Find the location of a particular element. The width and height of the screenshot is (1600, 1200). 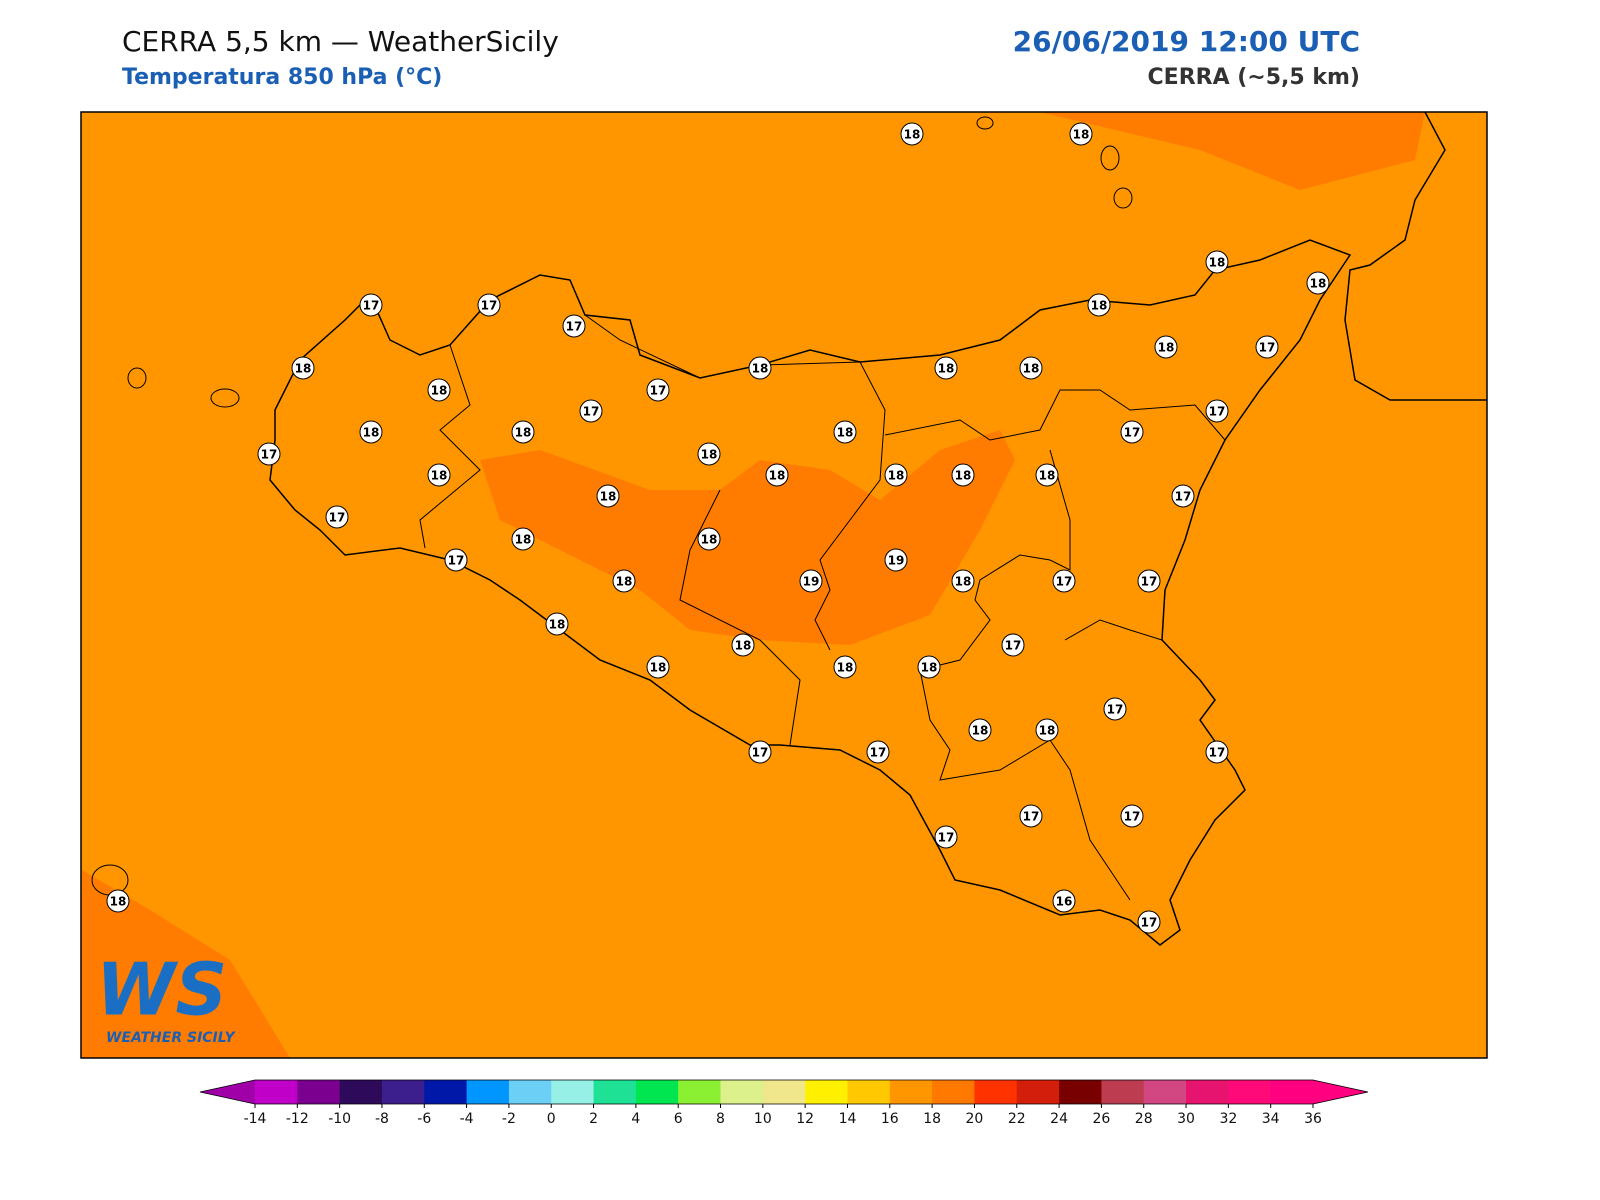

logo-name: WEATHER SICILY is located at coordinates (171, 1038).